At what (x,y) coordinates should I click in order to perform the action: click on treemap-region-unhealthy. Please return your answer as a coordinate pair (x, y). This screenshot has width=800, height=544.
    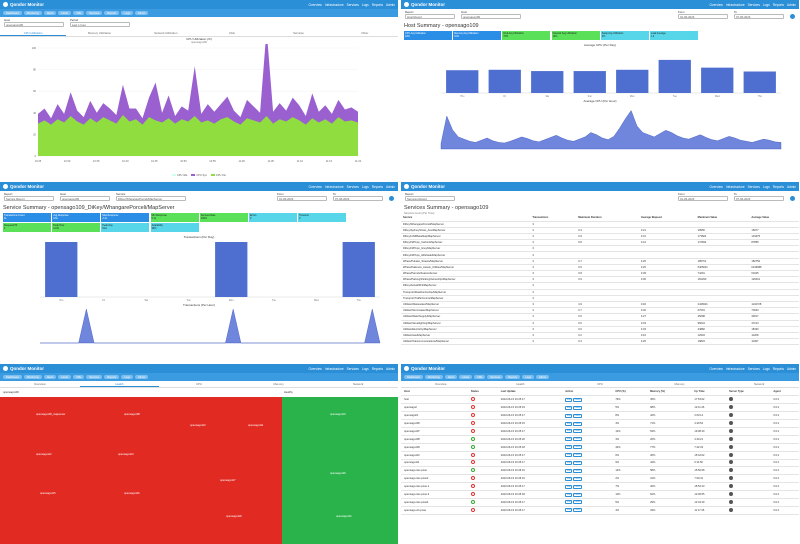
    Looking at the image, I should click on (141, 470).